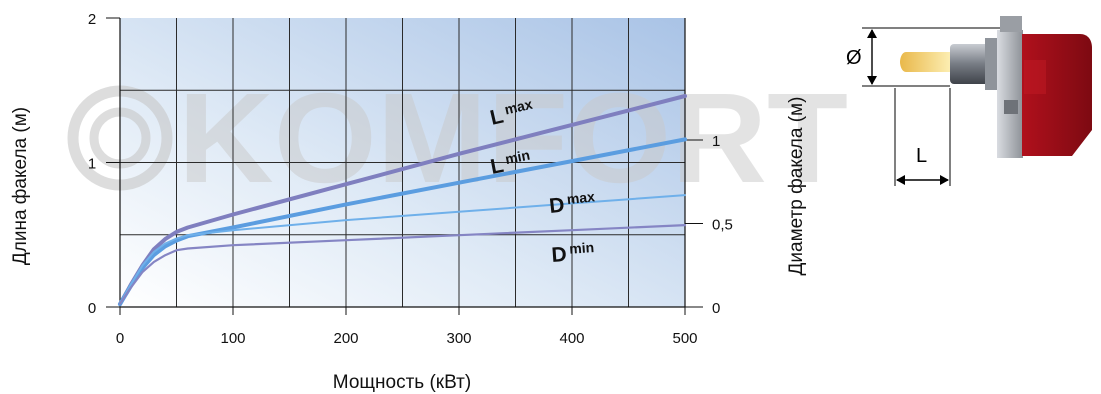 The width and height of the screenshot is (1101, 394). I want to click on x-tick-label: 200, so click(345, 338).